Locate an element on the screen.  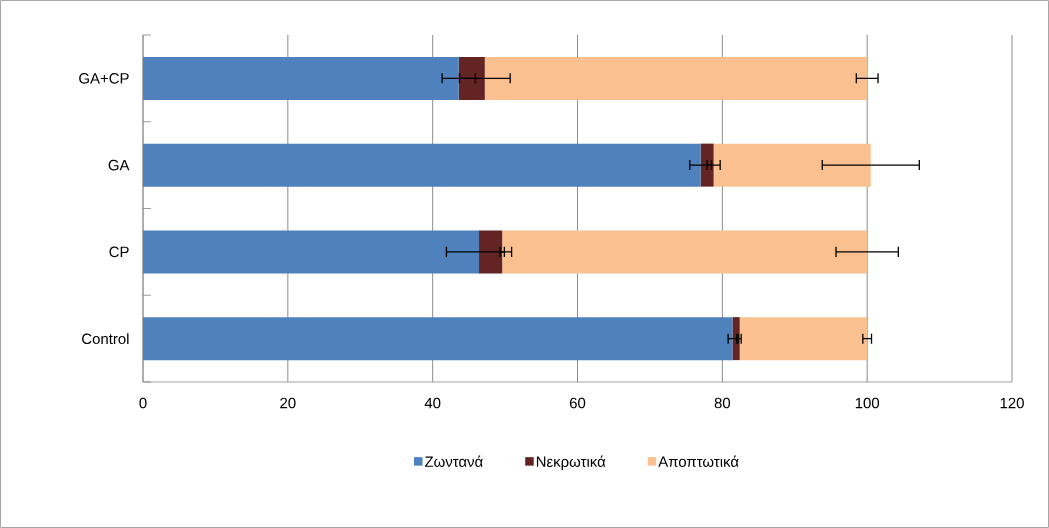
x-tick-label: 60 is located at coordinates (577, 403).